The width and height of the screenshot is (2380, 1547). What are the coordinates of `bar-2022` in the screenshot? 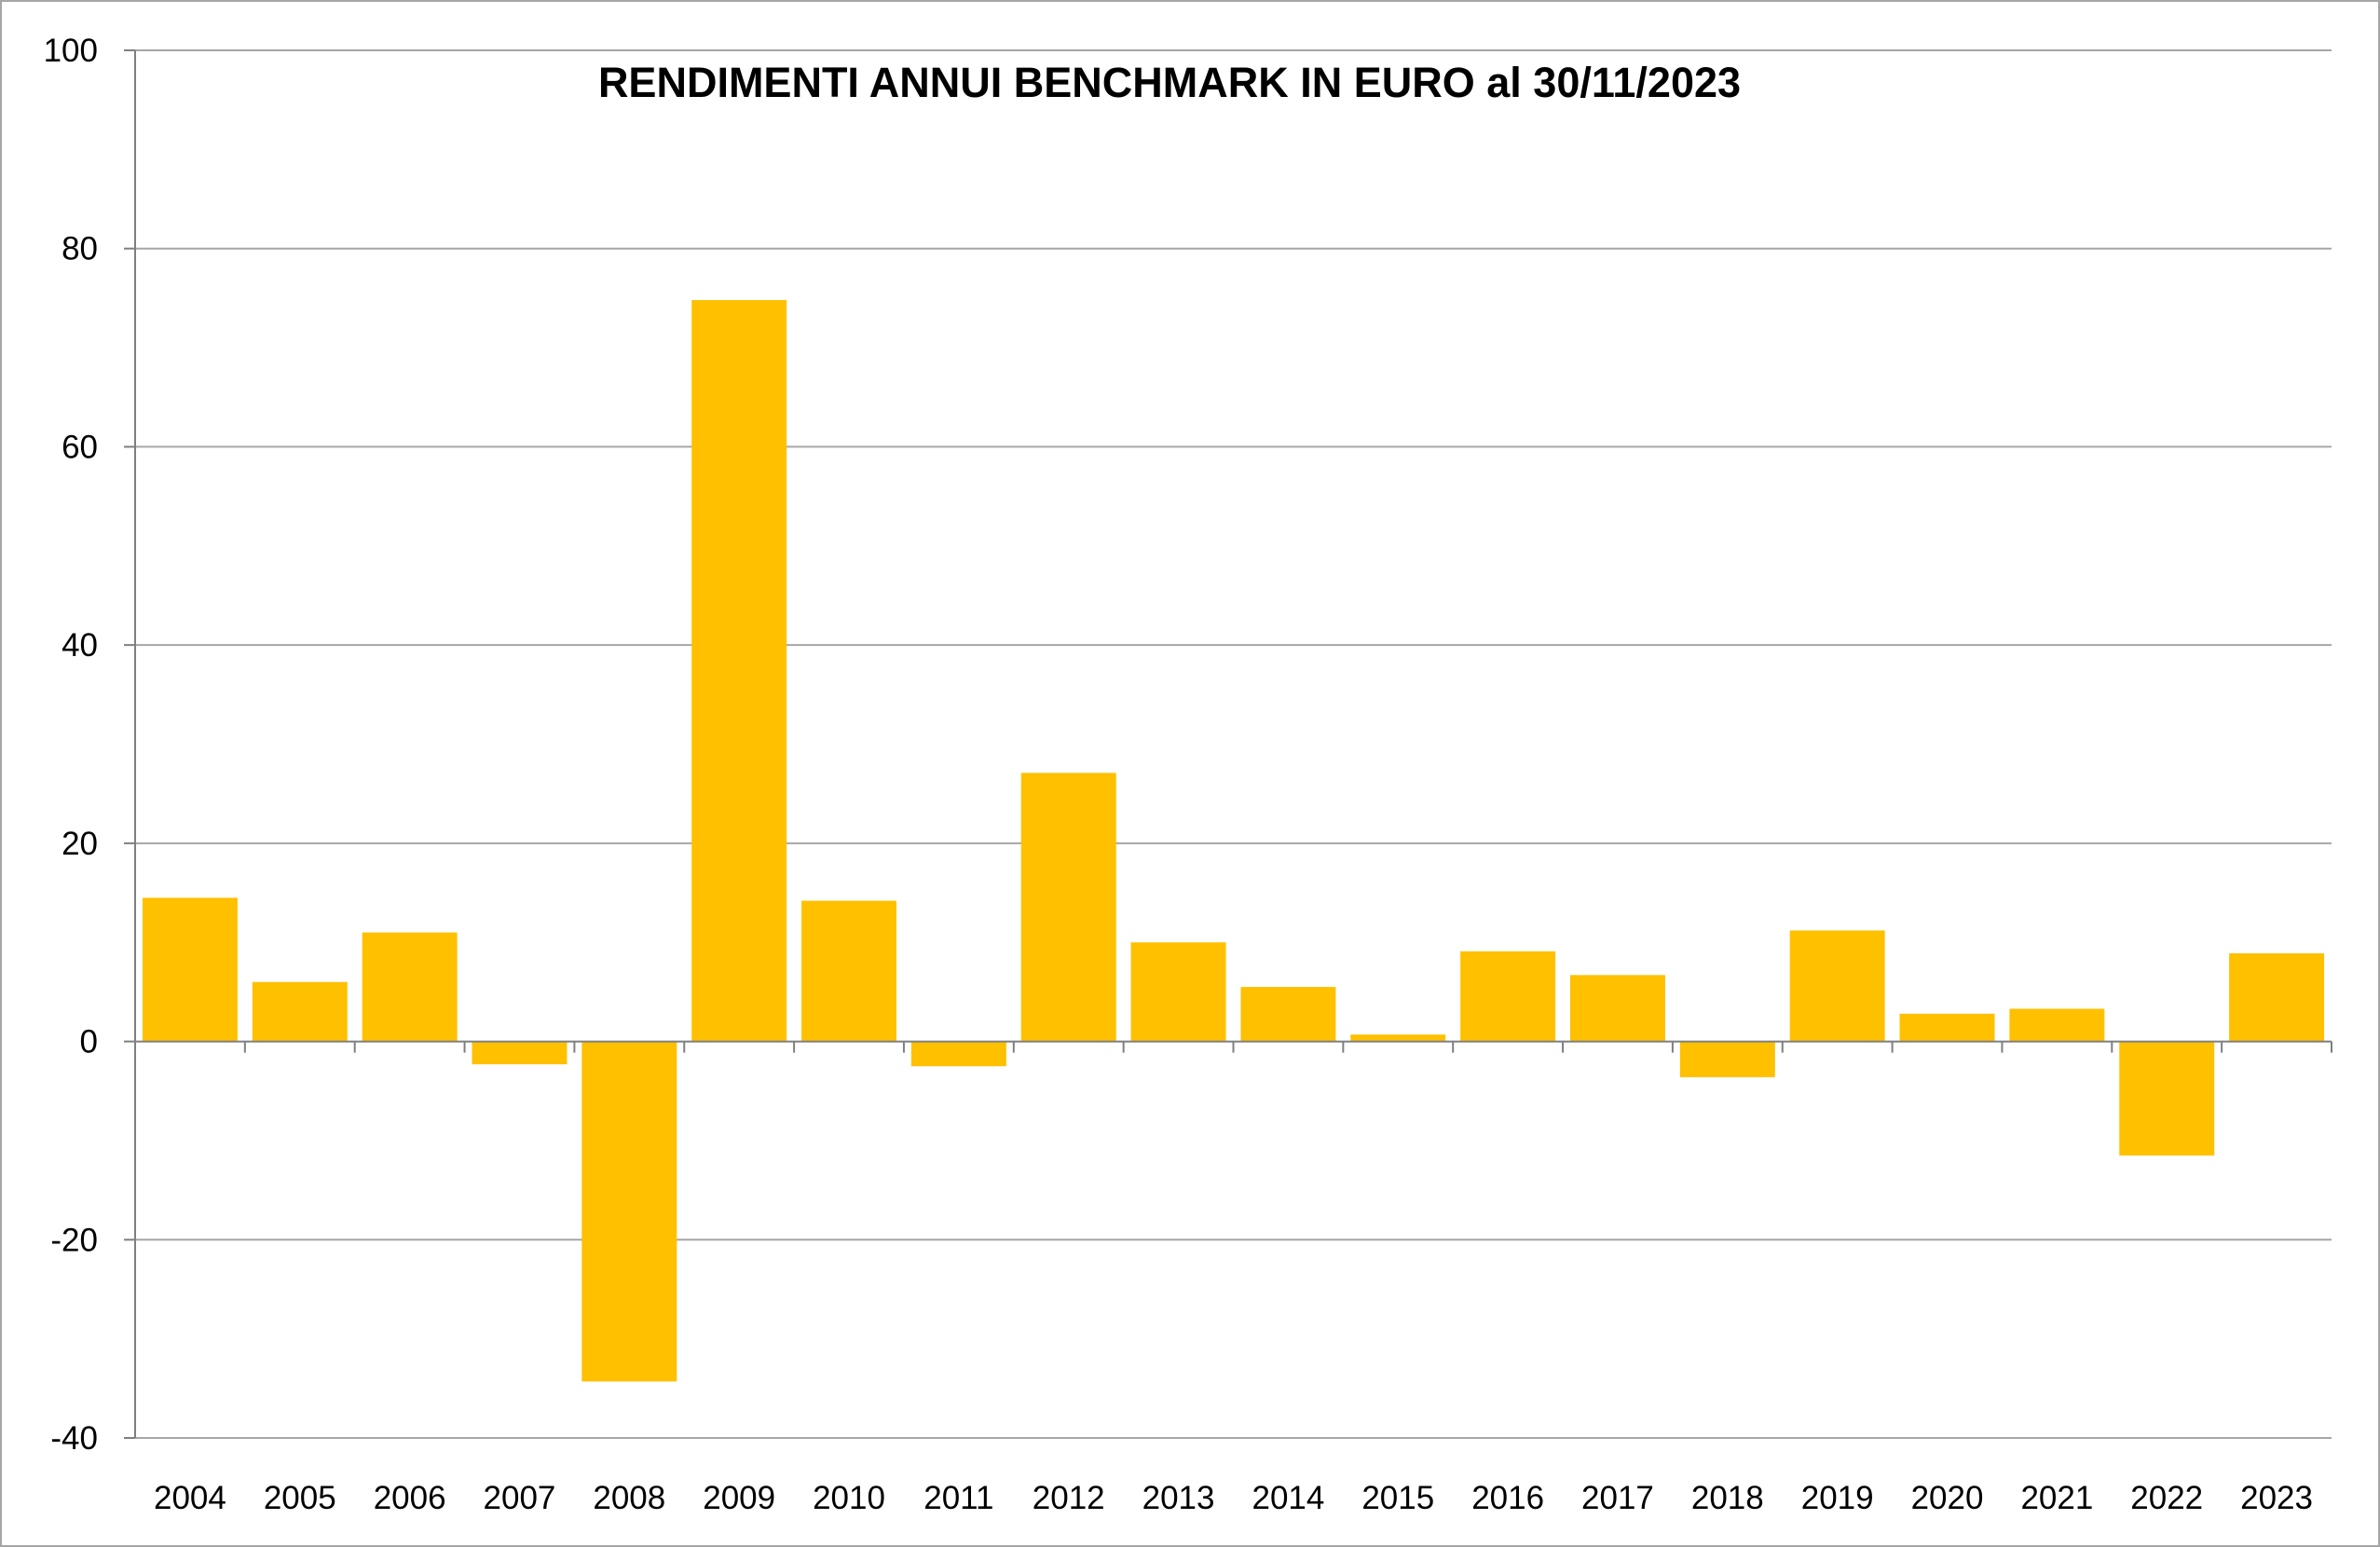 It's located at (2167, 1098).